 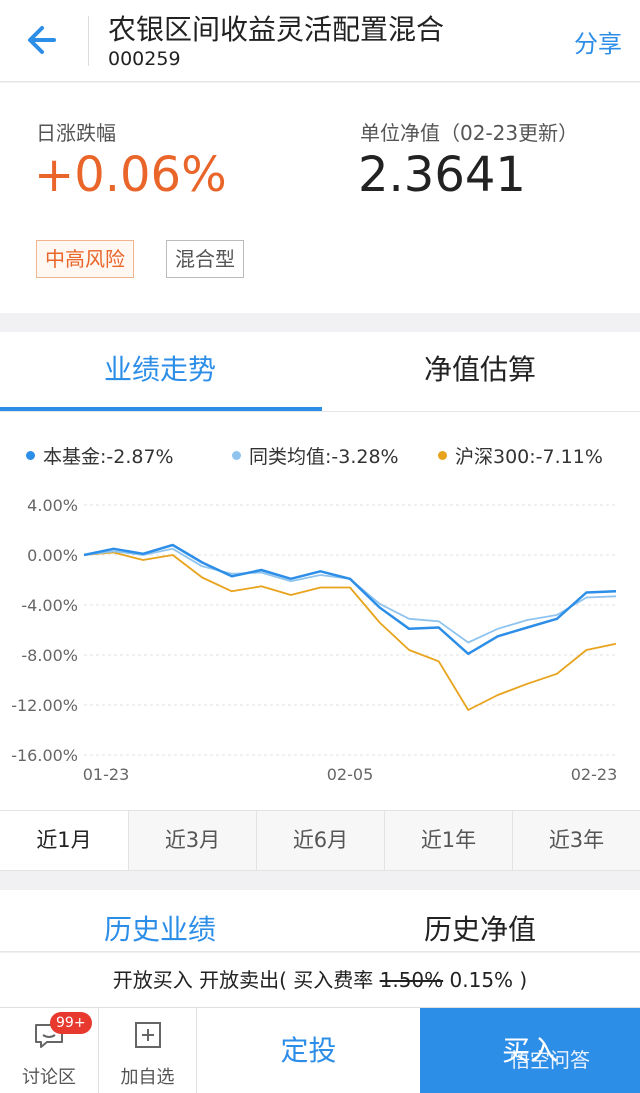 I want to click on risk-tag: 中高风险, so click(x=85, y=259).